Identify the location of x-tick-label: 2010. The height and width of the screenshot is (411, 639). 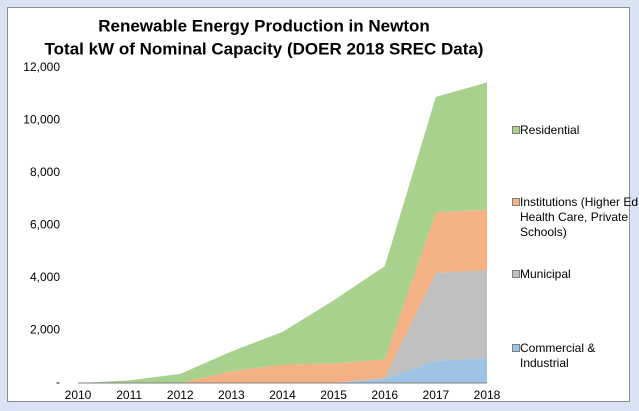
(78, 394).